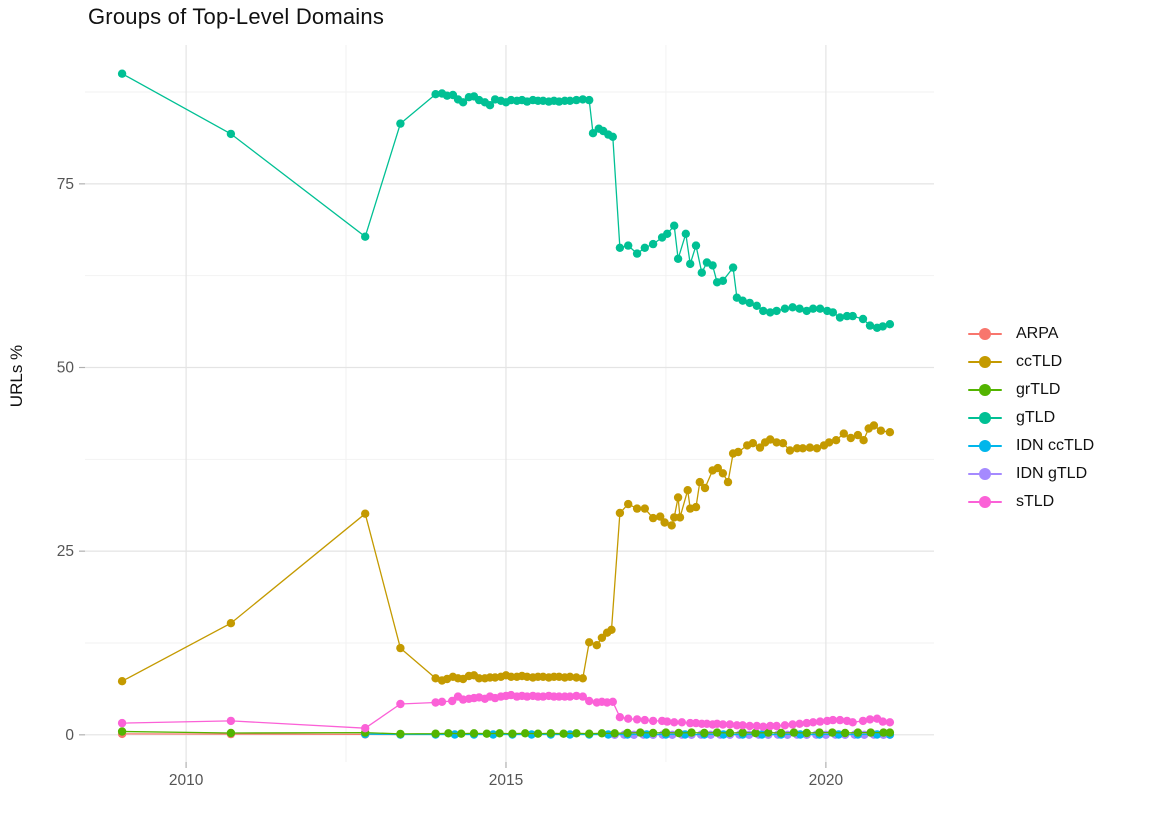 The height and width of the screenshot is (827, 1164). I want to click on legend-item: ARPA, so click(1031, 334).